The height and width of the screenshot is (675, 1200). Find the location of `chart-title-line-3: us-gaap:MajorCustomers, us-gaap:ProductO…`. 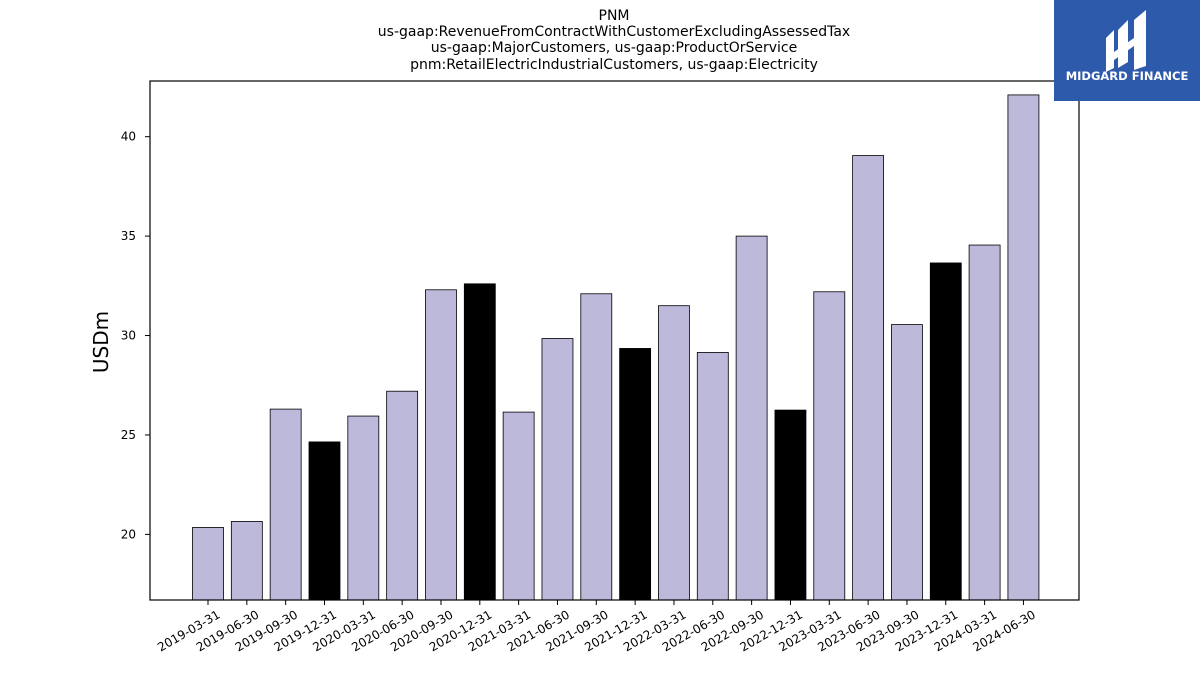

chart-title-line-3: us-gaap:MajorCustomers, us-gaap:ProductO… is located at coordinates (614, 48).